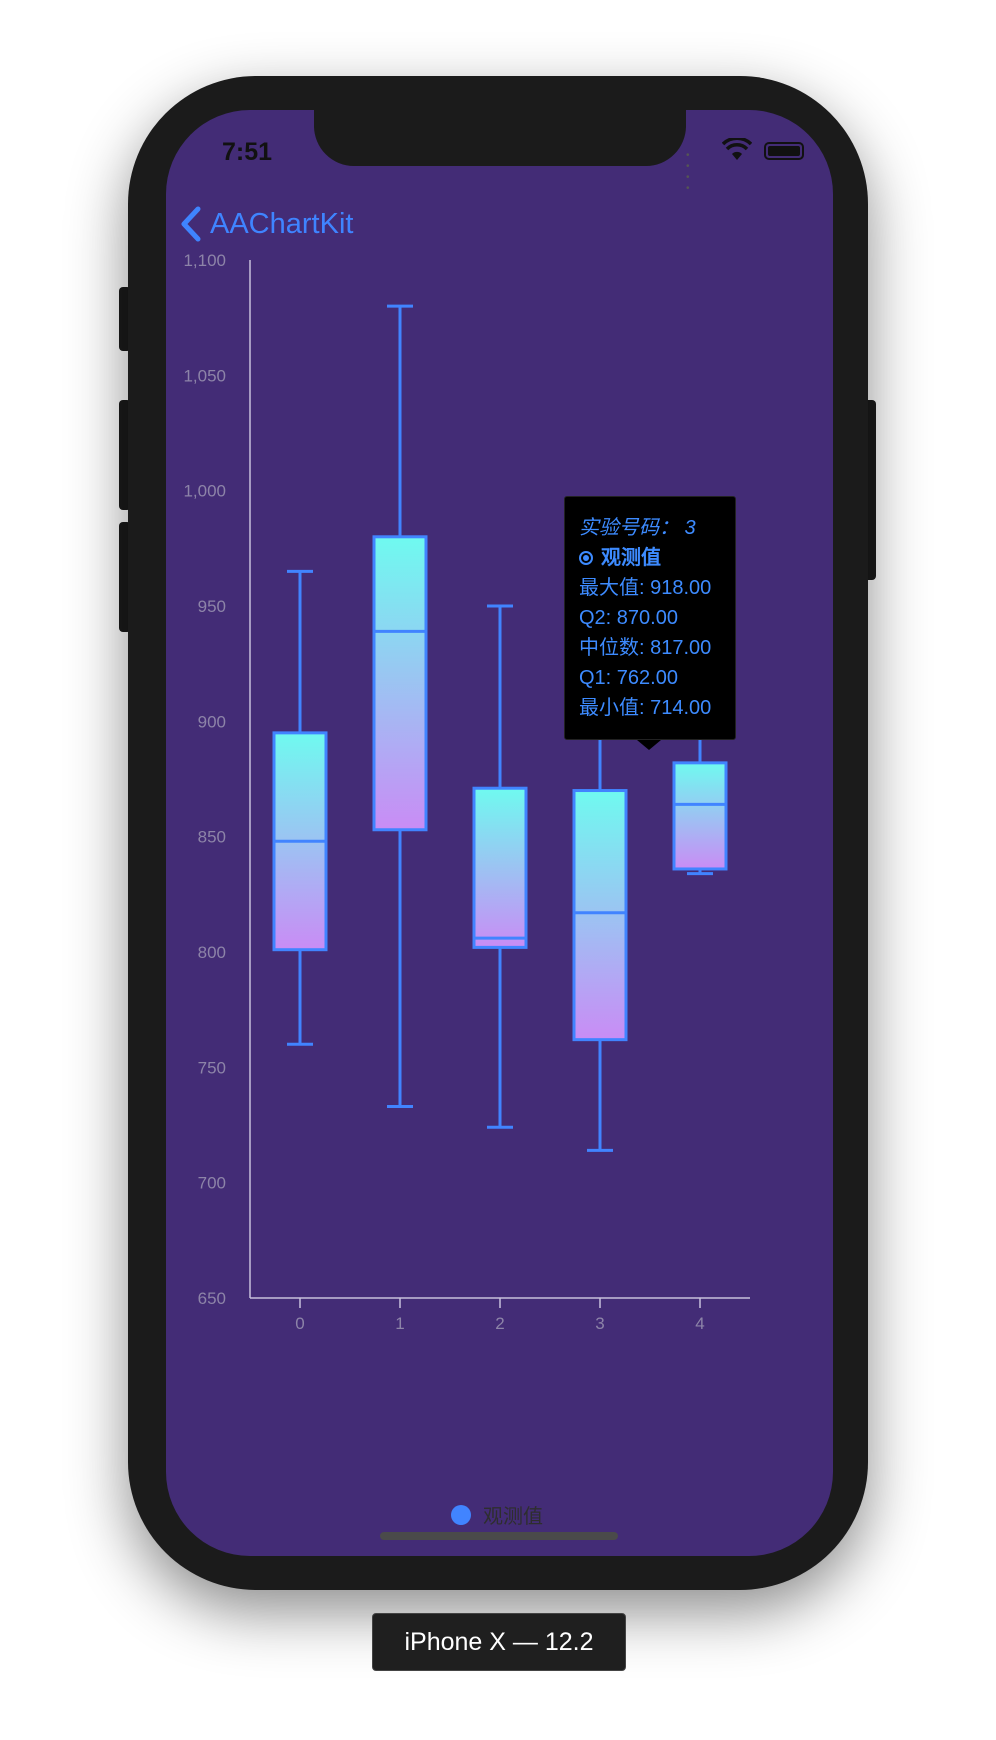 This screenshot has height=1740, width=996. I want to click on y-tick-label: 700, so click(212, 1183).